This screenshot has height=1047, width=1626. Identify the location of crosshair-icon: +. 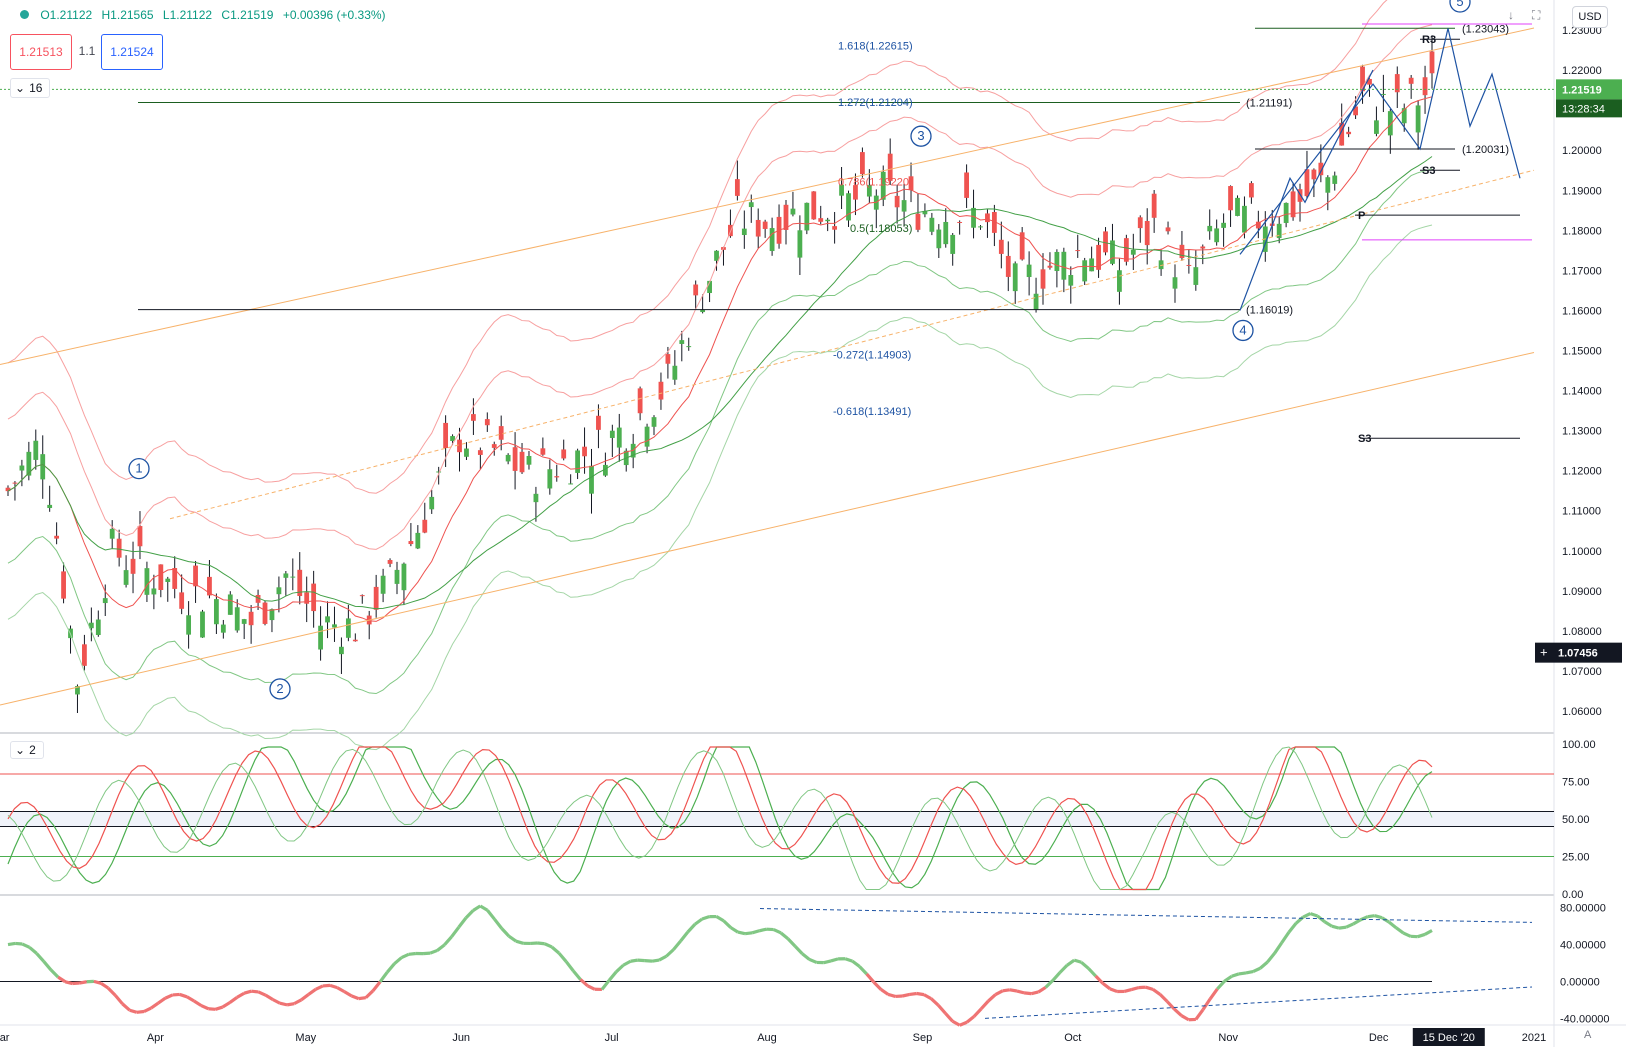
(1544, 652).